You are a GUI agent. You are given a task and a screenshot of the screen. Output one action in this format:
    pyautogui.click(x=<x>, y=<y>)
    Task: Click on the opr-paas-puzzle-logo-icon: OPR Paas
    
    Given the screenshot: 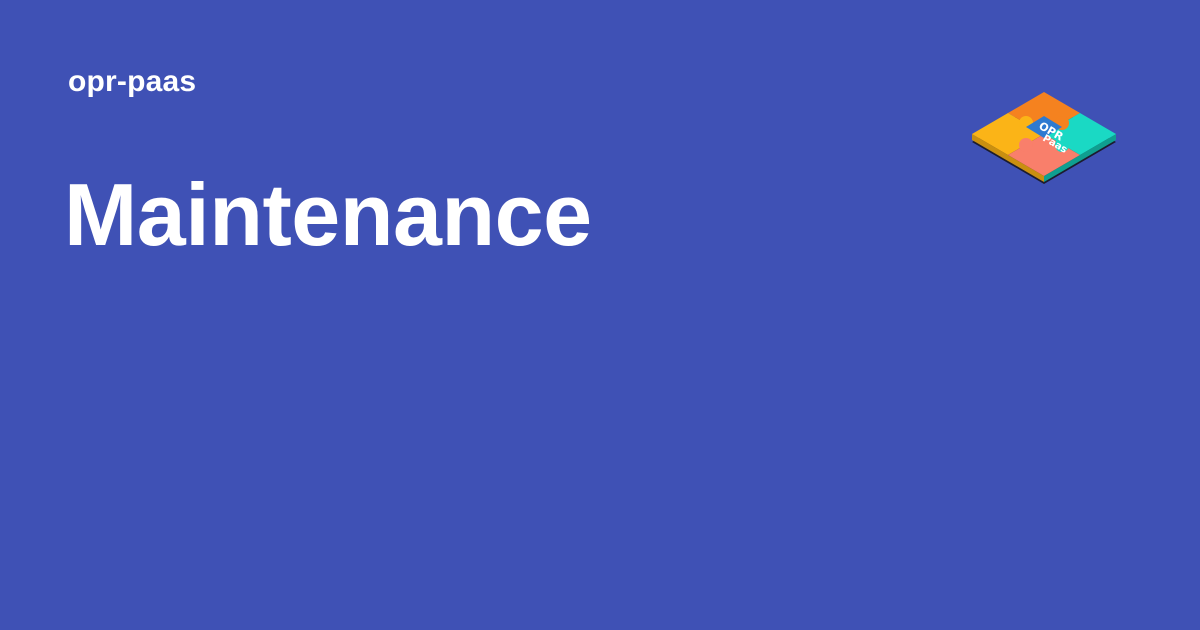 What is the action you would take?
    pyautogui.click(x=1044, y=132)
    